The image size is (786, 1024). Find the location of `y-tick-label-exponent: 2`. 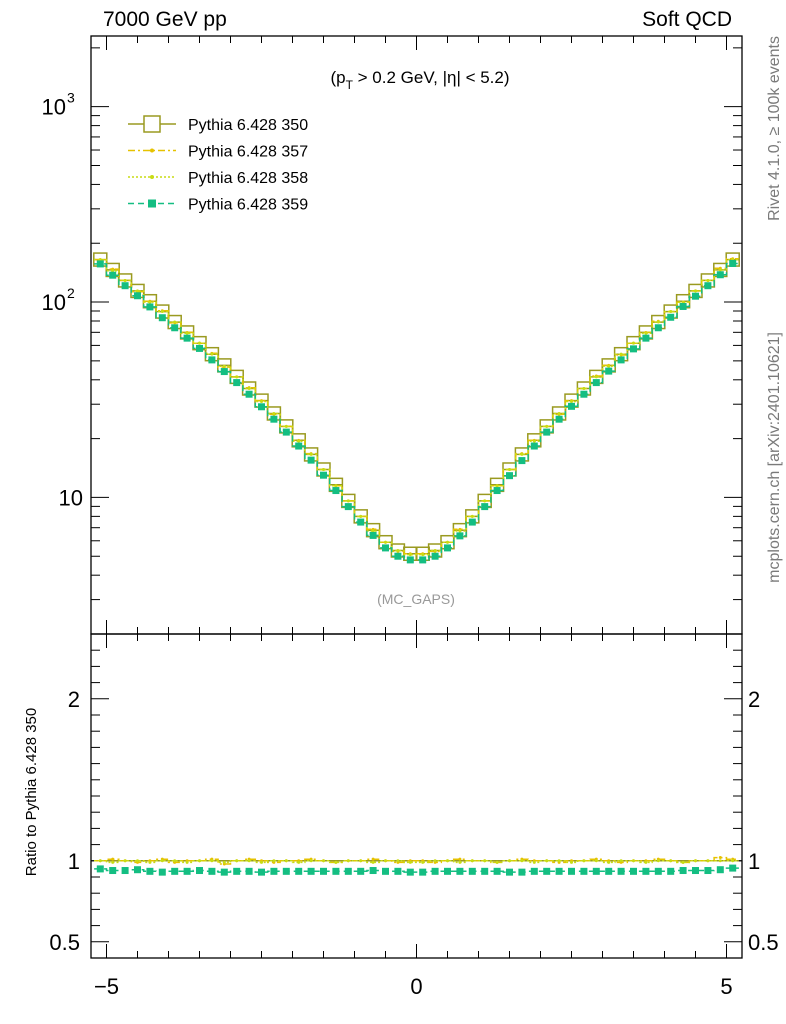

y-tick-label-exponent: 2 is located at coordinates (71, 293).